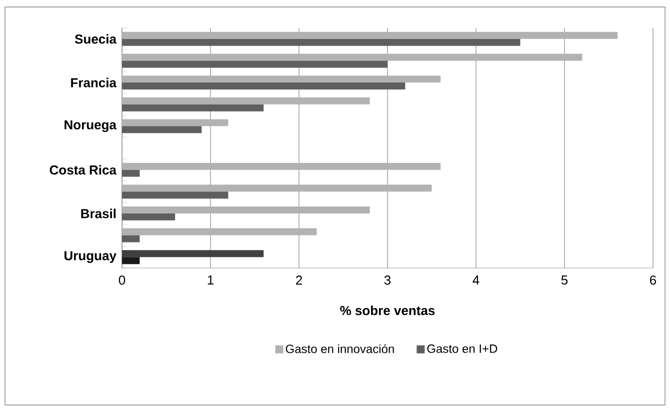  What do you see at coordinates (462, 348) in the screenshot?
I see `legend-label: Gasto en I+D` at bounding box center [462, 348].